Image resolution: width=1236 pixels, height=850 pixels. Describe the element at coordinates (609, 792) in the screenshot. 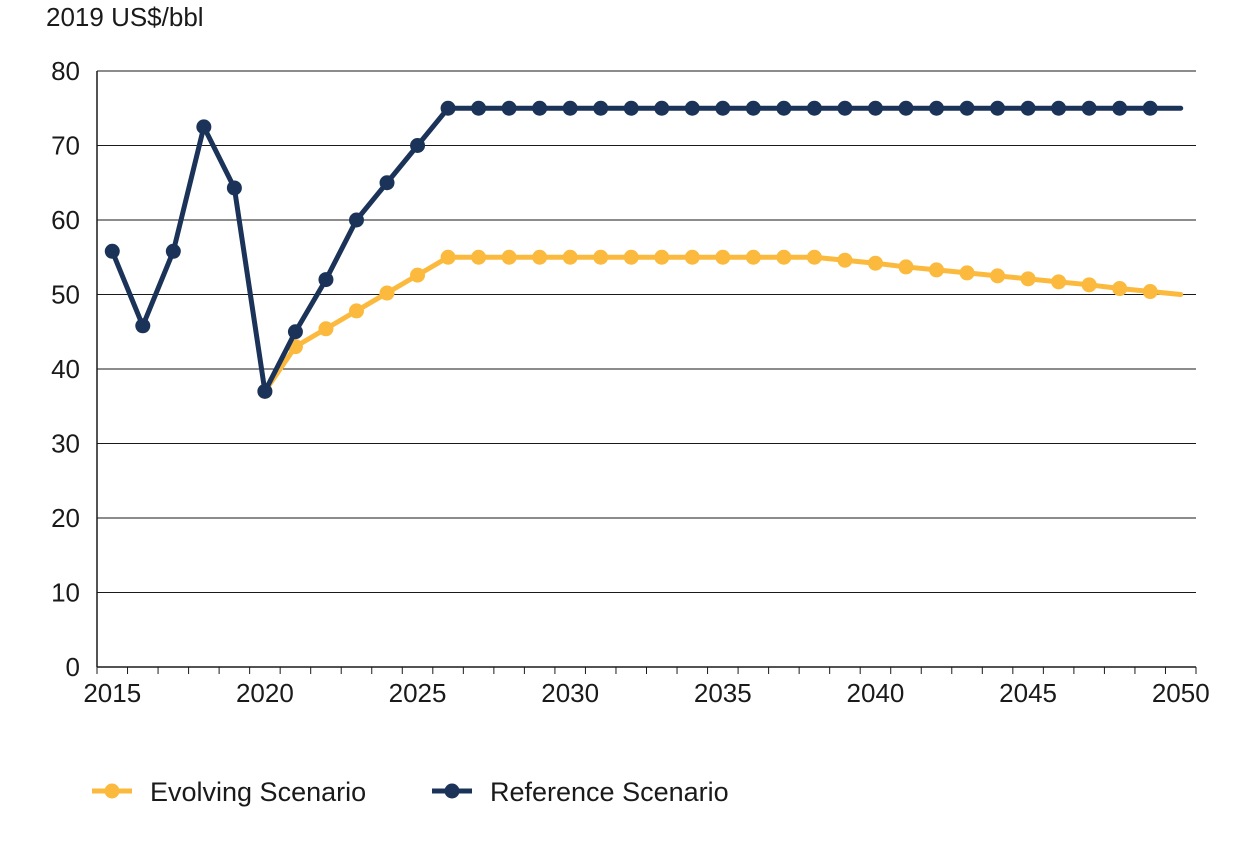

I see `legend-label: Reference Scenario` at that location.